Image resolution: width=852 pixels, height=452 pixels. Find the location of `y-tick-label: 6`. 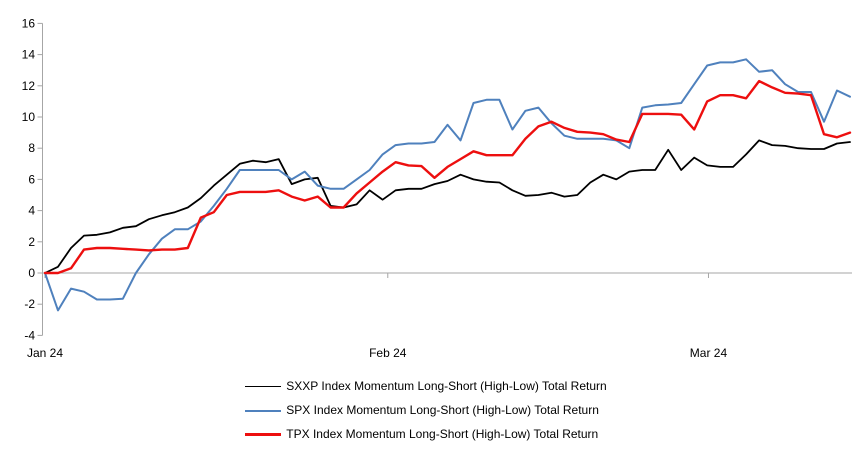

y-tick-label: 6 is located at coordinates (31, 179).